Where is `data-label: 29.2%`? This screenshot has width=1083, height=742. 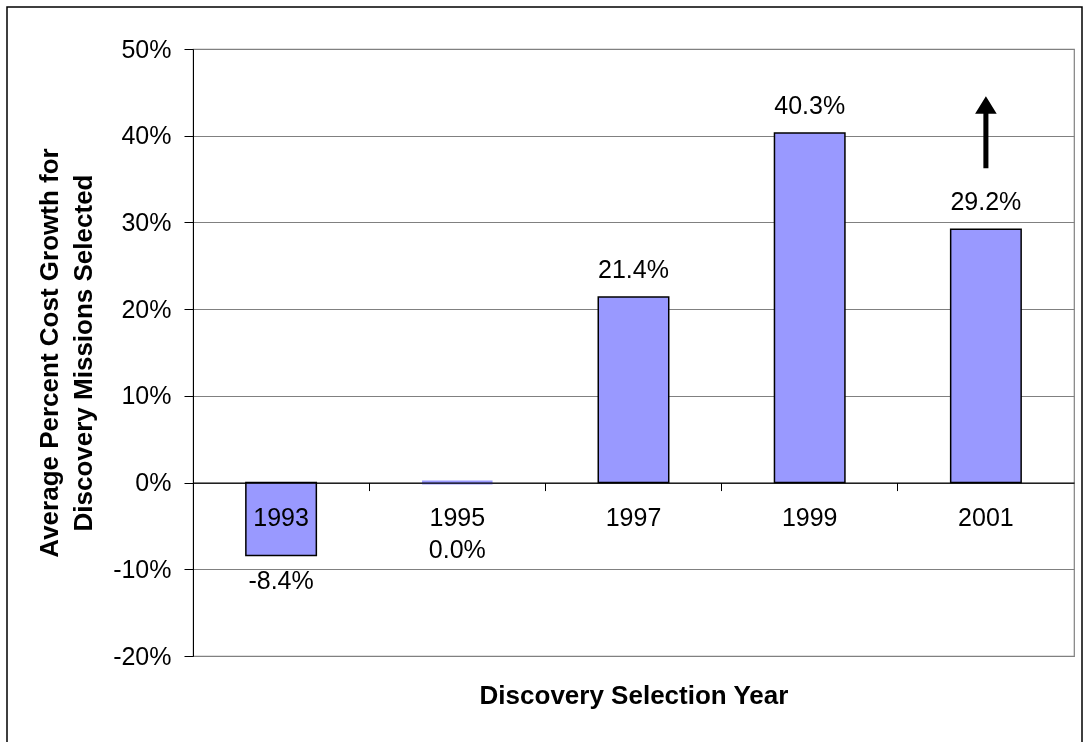
data-label: 29.2% is located at coordinates (986, 201).